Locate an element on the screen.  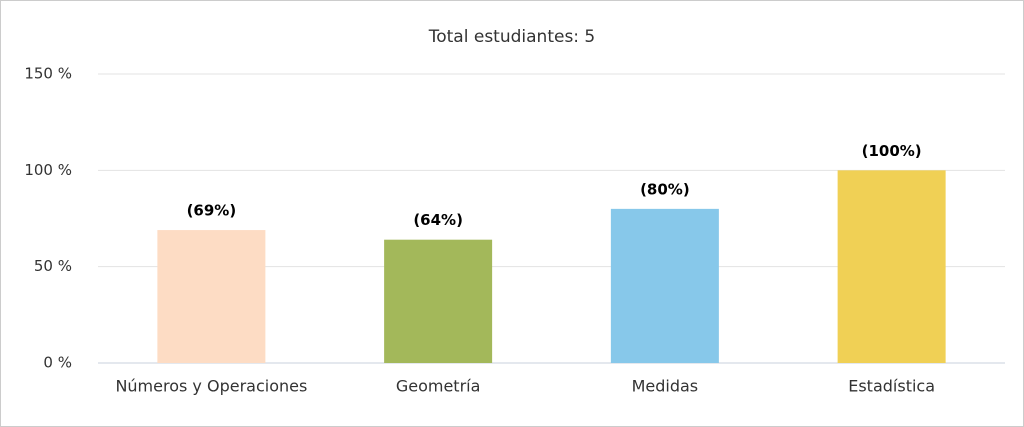
data-label: (64%) is located at coordinates (438, 220).